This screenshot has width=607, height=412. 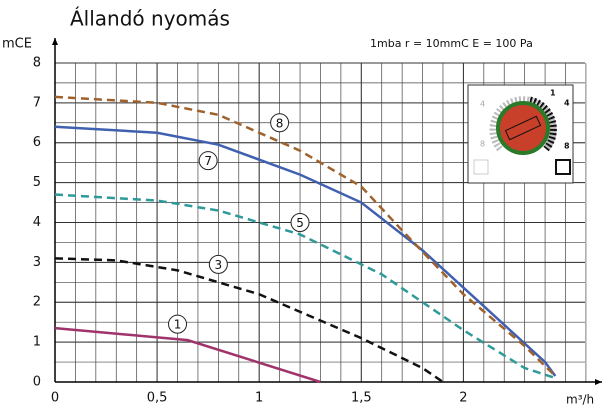 I want to click on series-label: 8, so click(x=280, y=123).